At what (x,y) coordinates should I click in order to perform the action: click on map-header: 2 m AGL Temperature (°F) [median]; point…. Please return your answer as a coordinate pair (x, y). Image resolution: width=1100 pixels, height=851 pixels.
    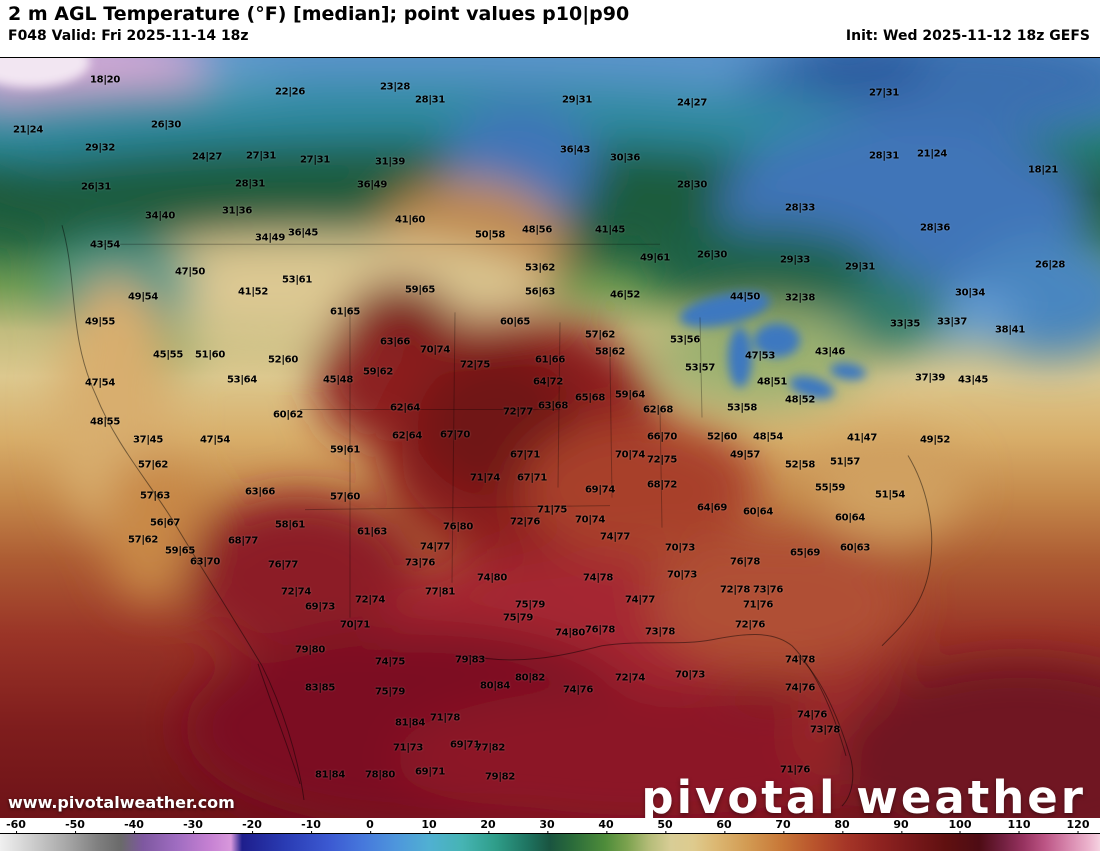
    Looking at the image, I should click on (550, 29).